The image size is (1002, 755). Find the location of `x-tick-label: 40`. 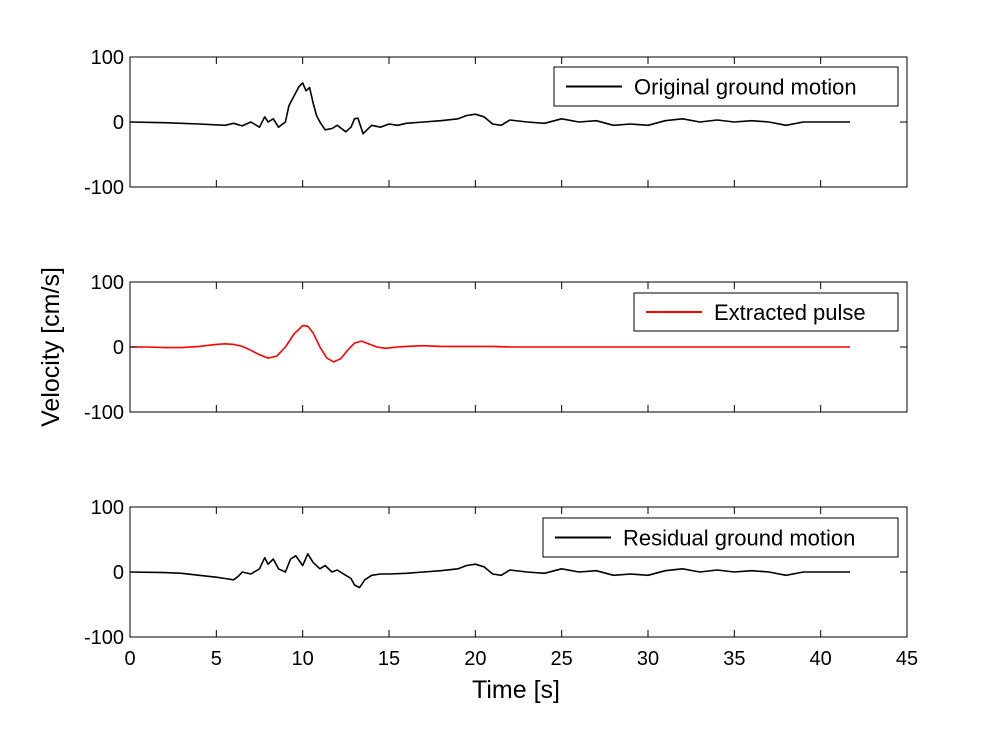

x-tick-label: 40 is located at coordinates (821, 659).